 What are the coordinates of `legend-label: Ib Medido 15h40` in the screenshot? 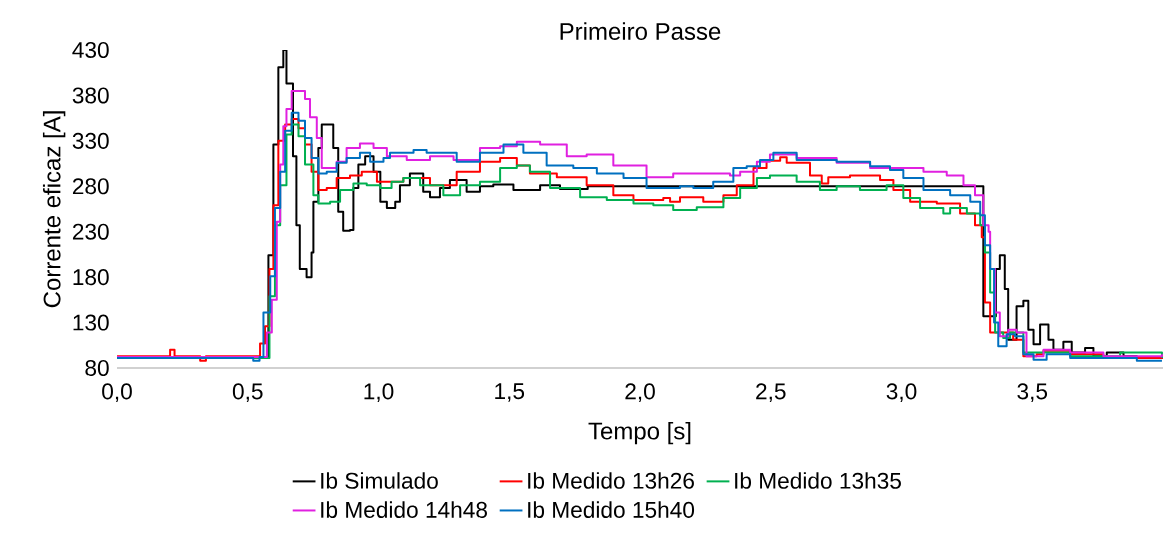 It's located at (611, 509).